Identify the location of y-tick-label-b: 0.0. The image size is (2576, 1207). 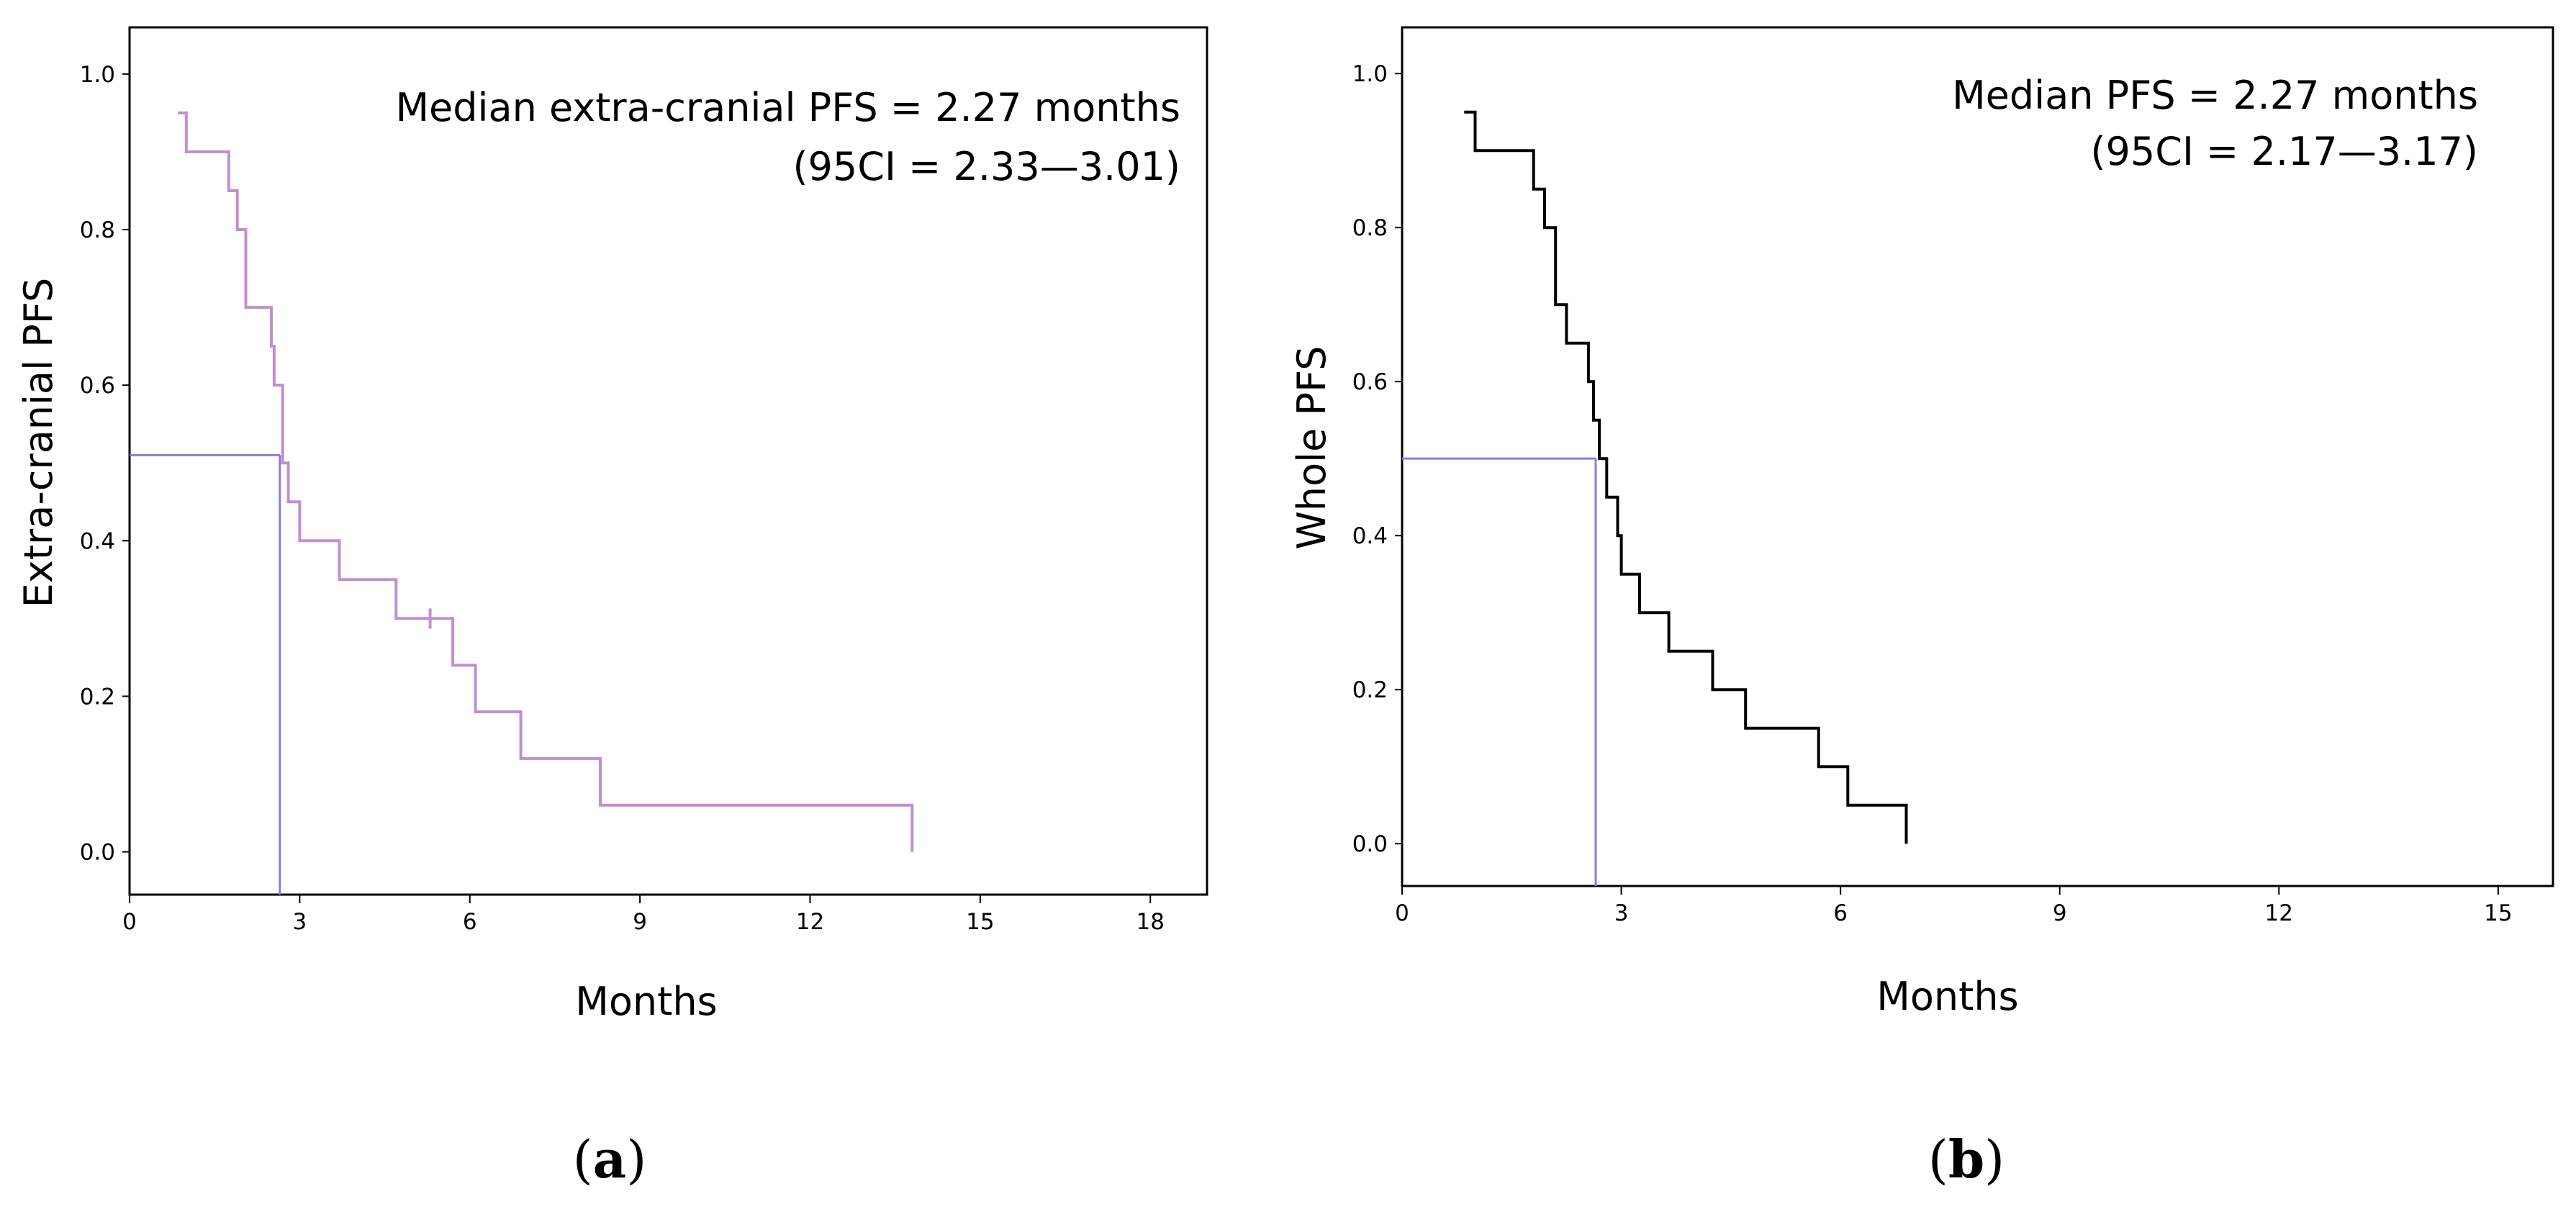
(1370, 844).